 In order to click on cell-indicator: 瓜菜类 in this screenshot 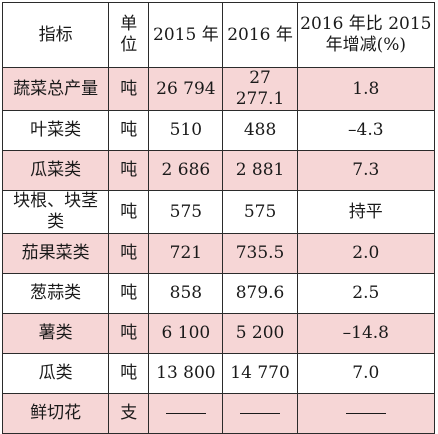, I will do `click(55, 170)`.